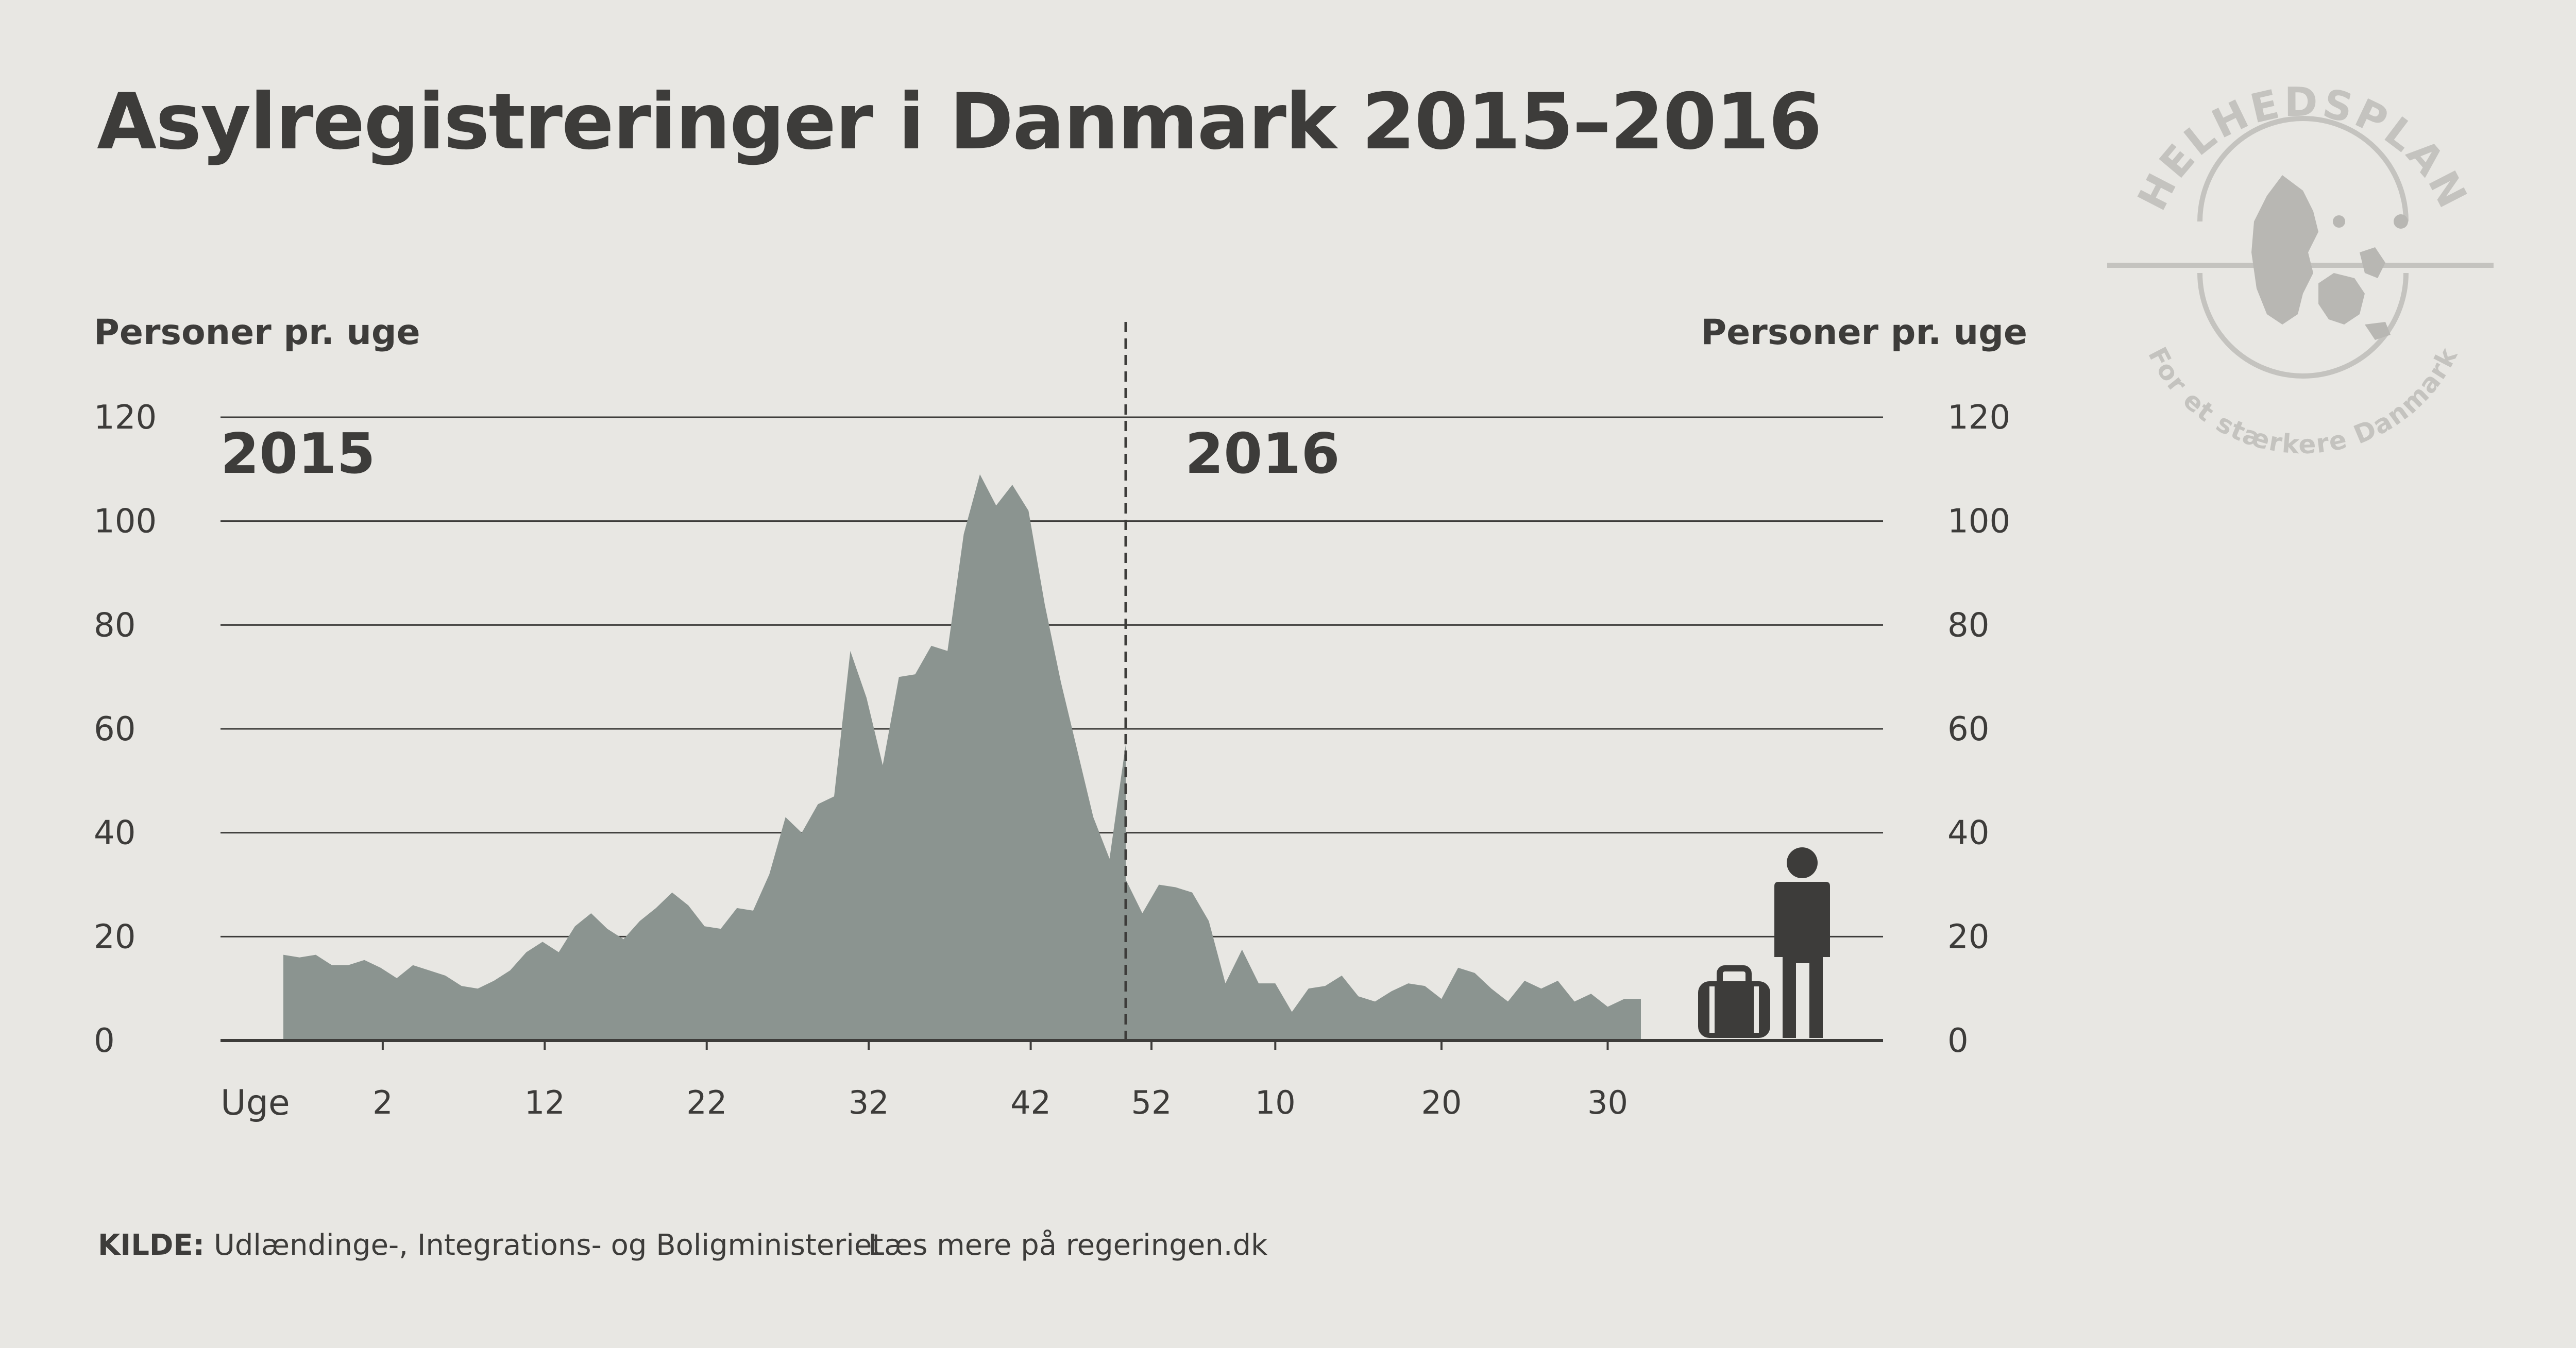 This screenshot has height=1348, width=2576. What do you see at coordinates (1968, 625) in the screenshot?
I see `y-tick-label-right: 80` at bounding box center [1968, 625].